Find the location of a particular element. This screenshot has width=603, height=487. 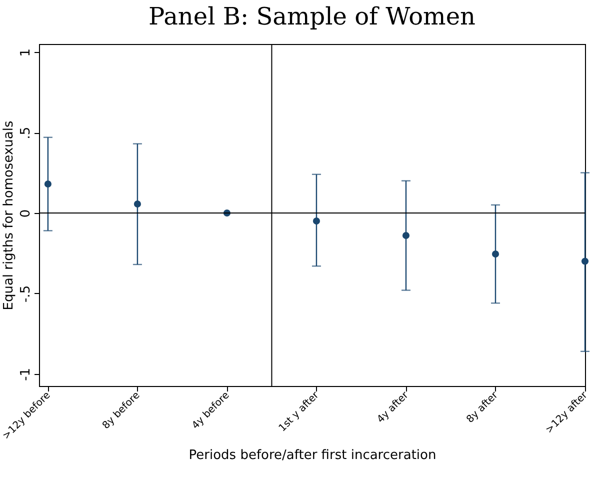

y-tick-label: -.5 is located at coordinates (26, 294).